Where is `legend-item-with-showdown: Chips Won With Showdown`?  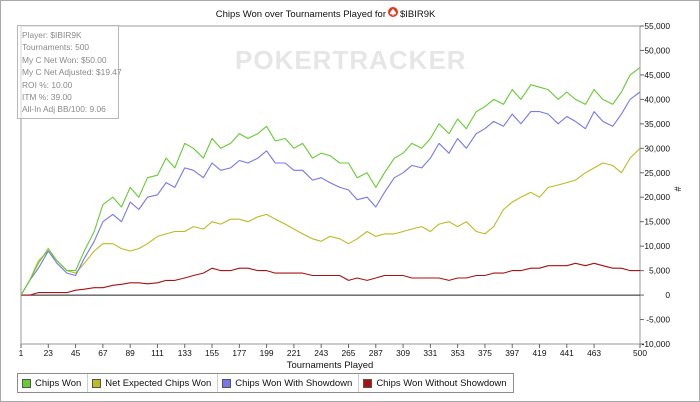 legend-item-with-showdown: Chips Won With Showdown is located at coordinates (289, 383).